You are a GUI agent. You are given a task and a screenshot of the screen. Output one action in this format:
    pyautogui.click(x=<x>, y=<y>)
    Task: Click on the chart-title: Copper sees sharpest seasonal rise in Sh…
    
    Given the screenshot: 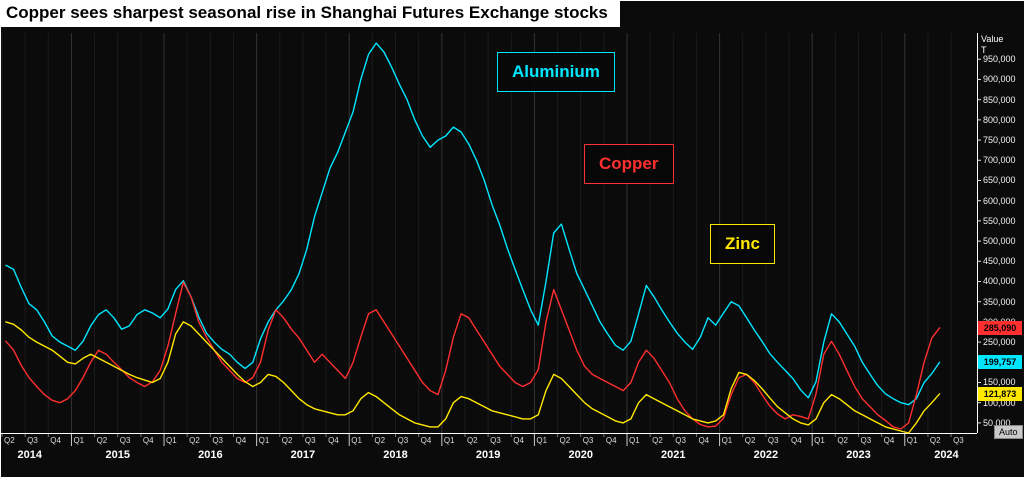 What is the action you would take?
    pyautogui.click(x=310, y=13)
    